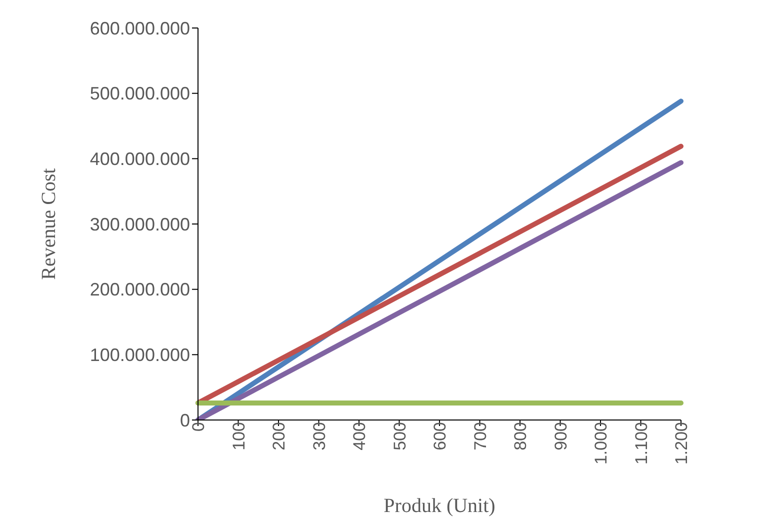 The height and width of the screenshot is (528, 779). Describe the element at coordinates (601, 443) in the screenshot. I see `x-tick-label: 1.000` at that location.